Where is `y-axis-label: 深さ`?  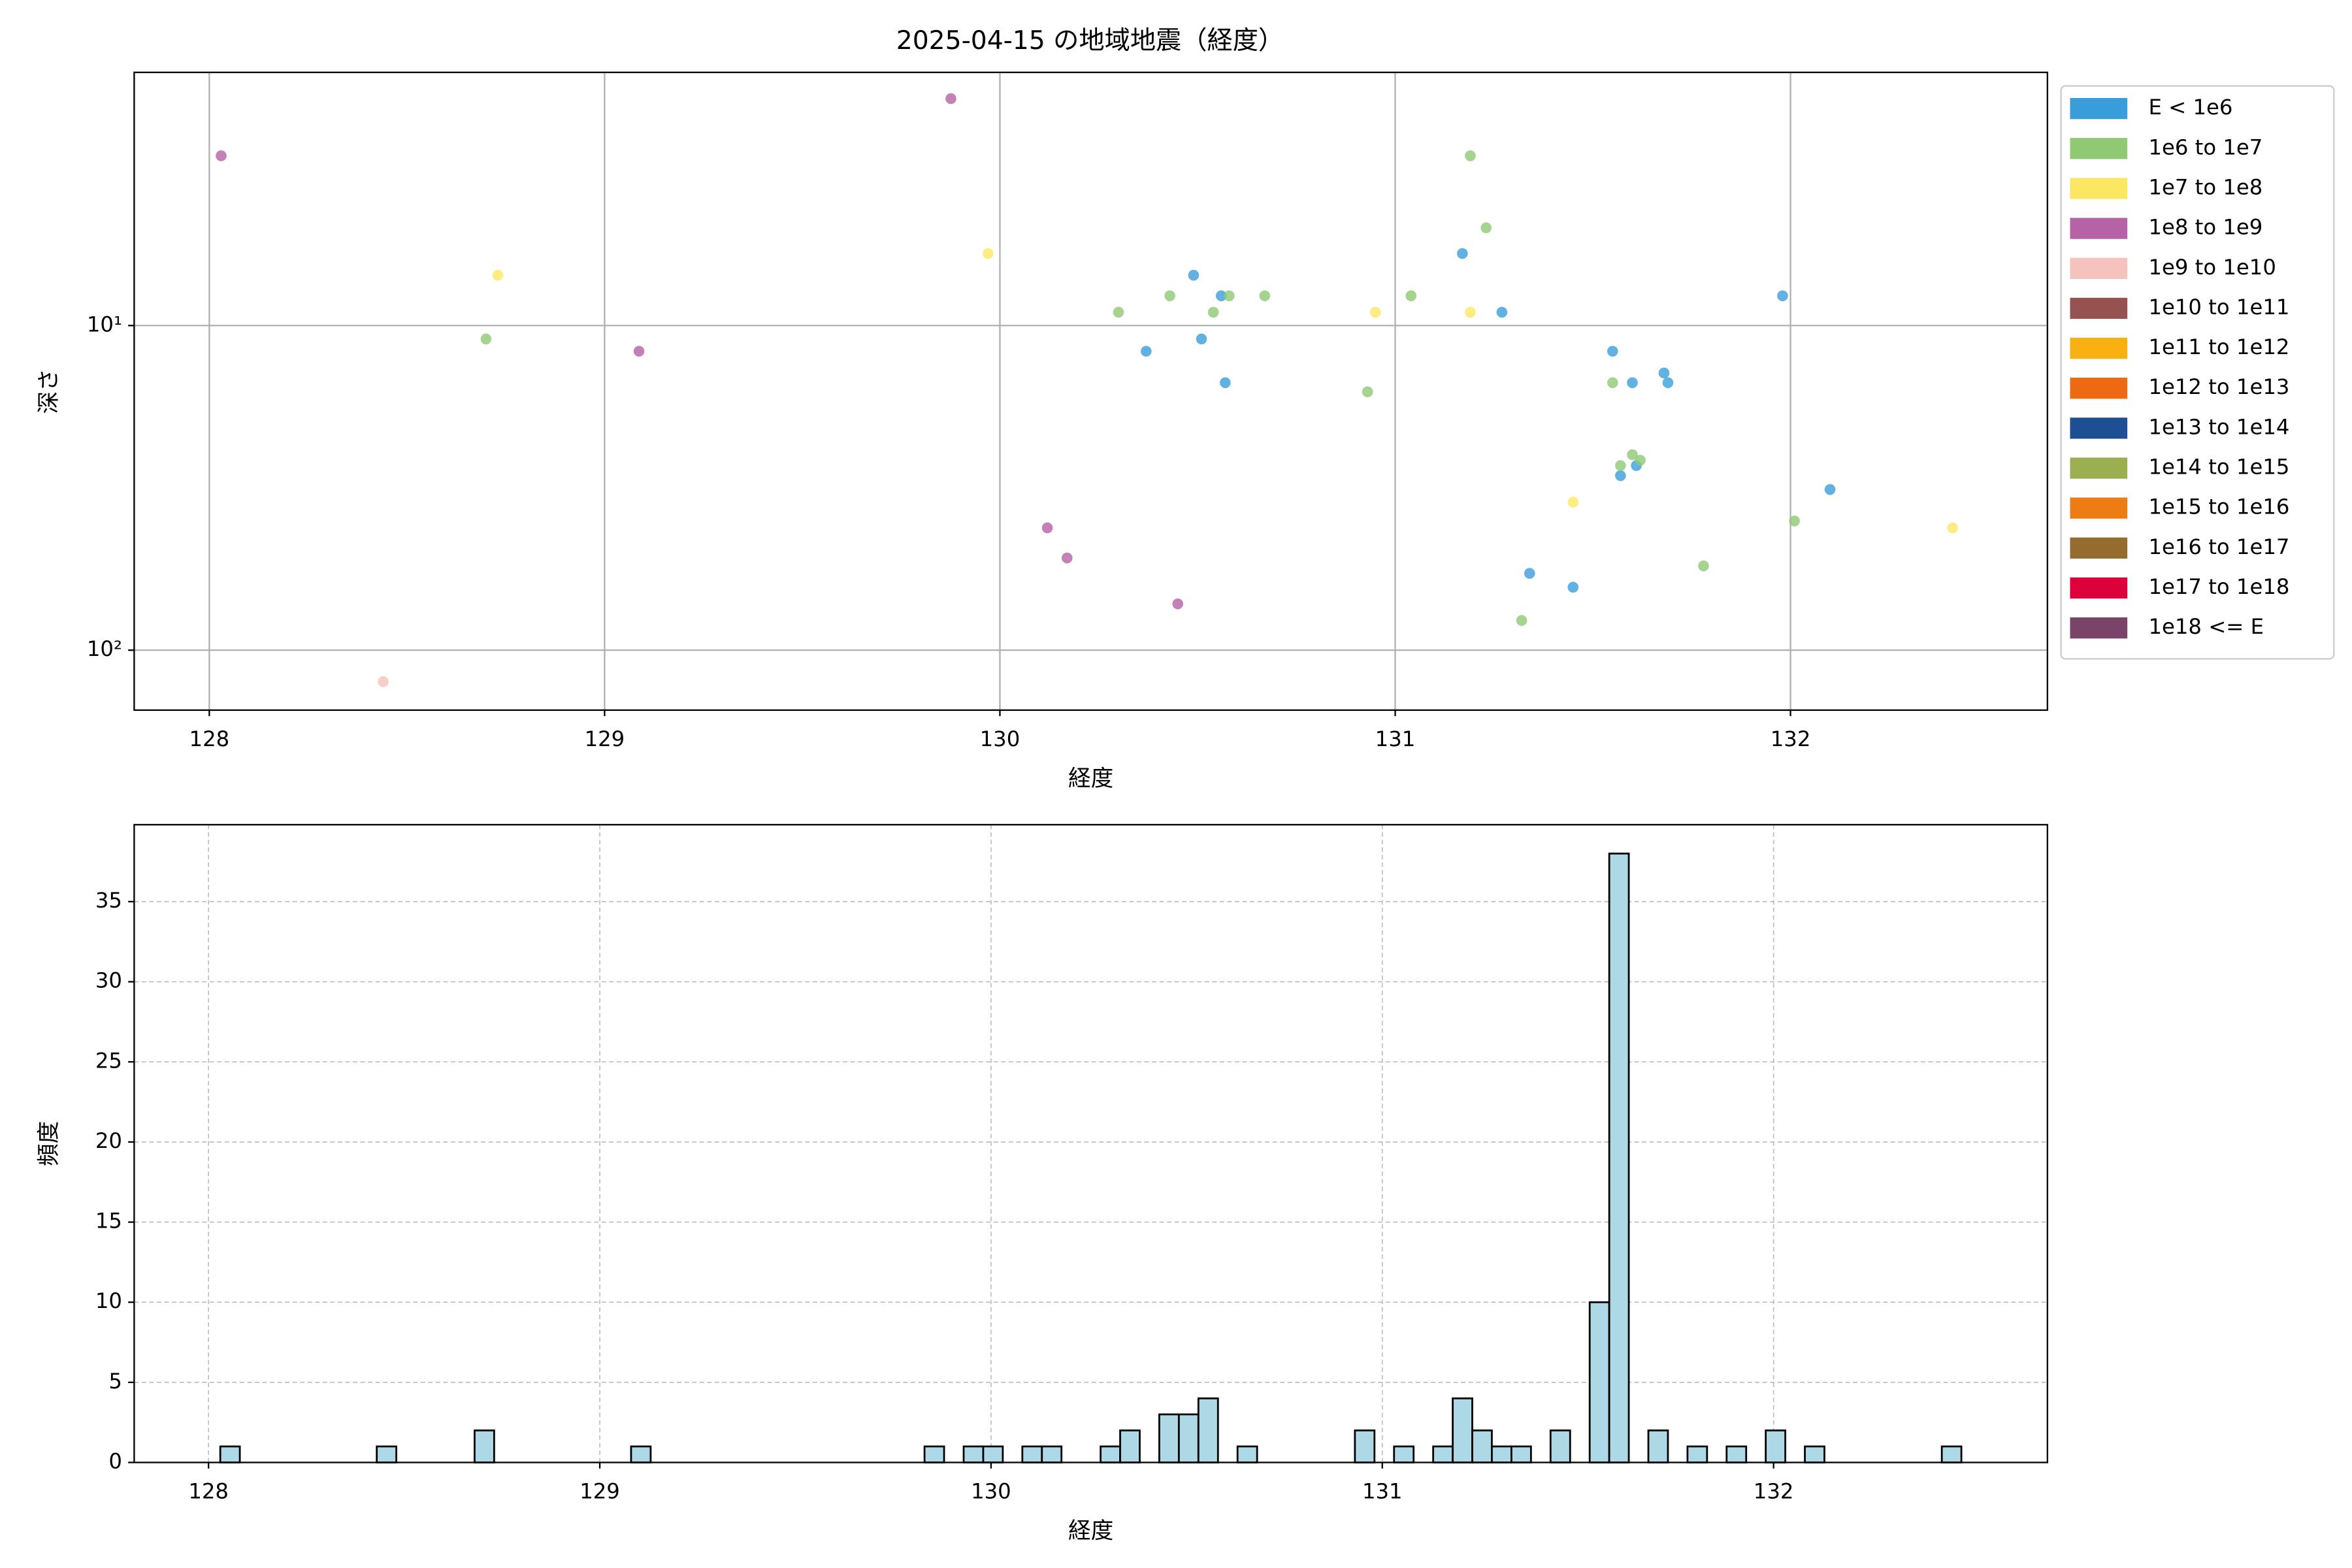 y-axis-label: 深さ is located at coordinates (49, 391).